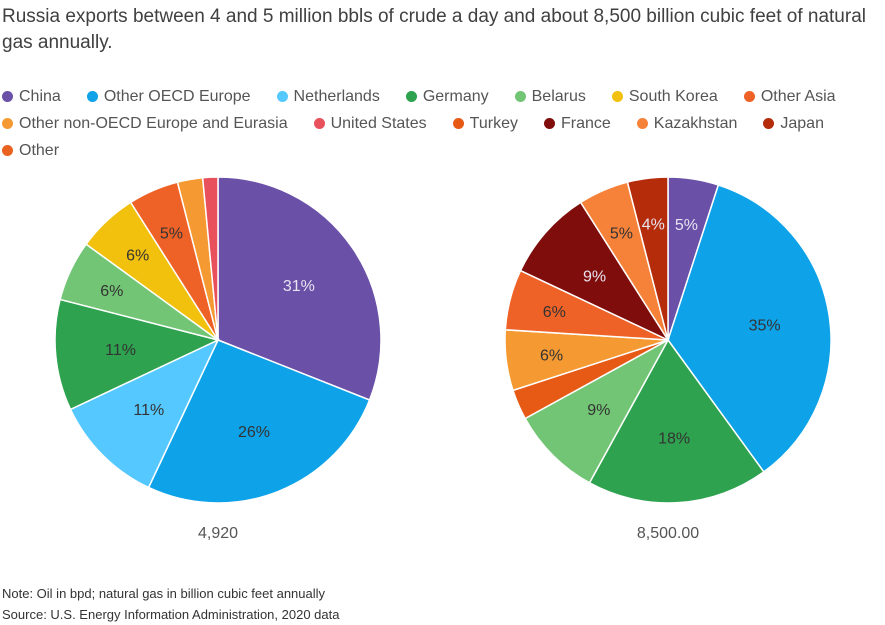 The height and width of the screenshot is (625, 885). I want to click on legend-item: Netherlands, so click(328, 96).